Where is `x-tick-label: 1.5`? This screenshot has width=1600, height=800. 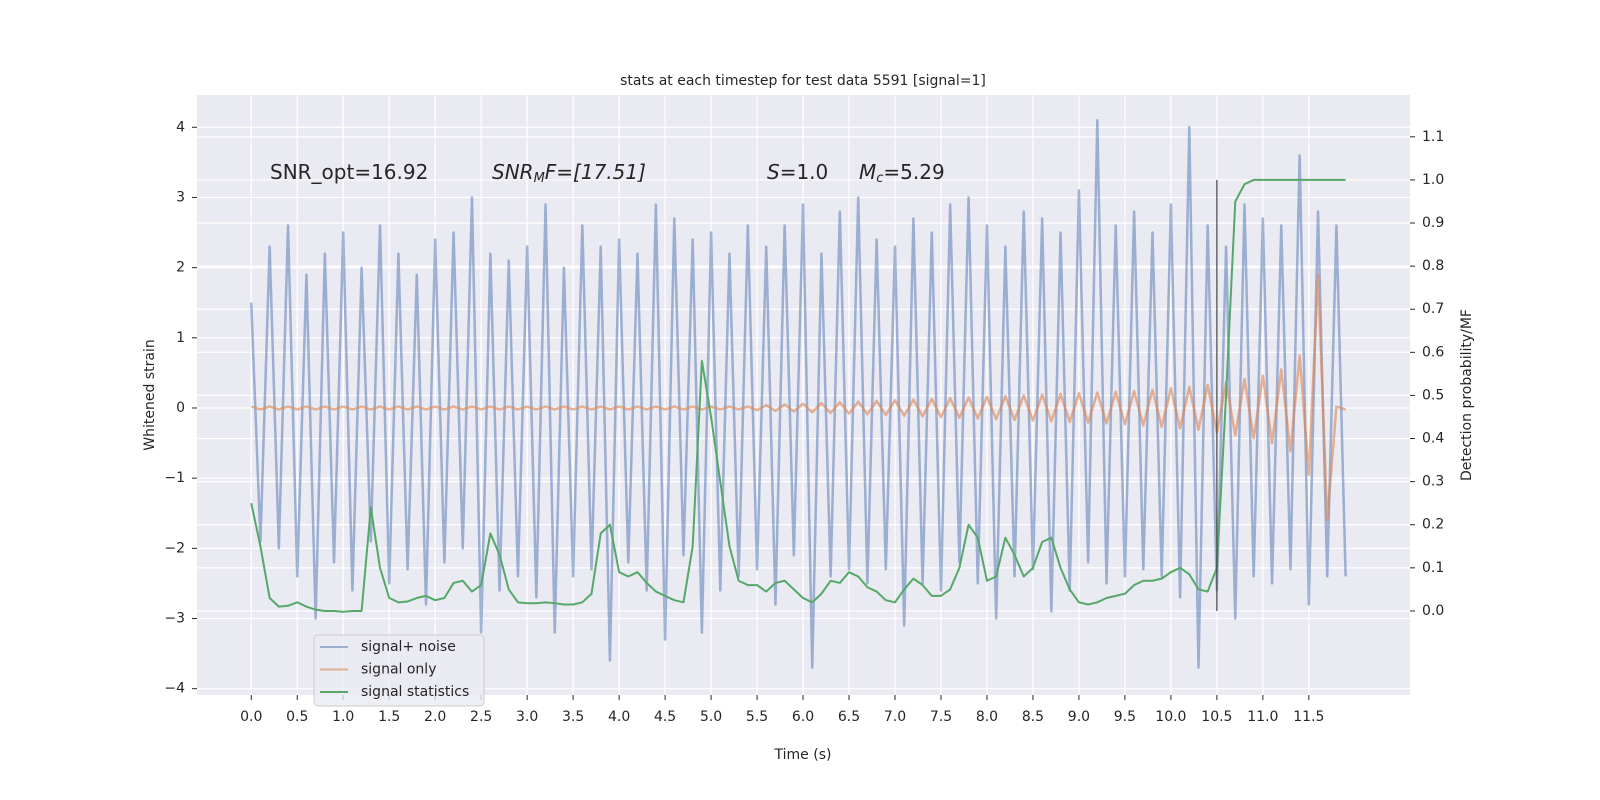 x-tick-label: 1.5 is located at coordinates (389, 717).